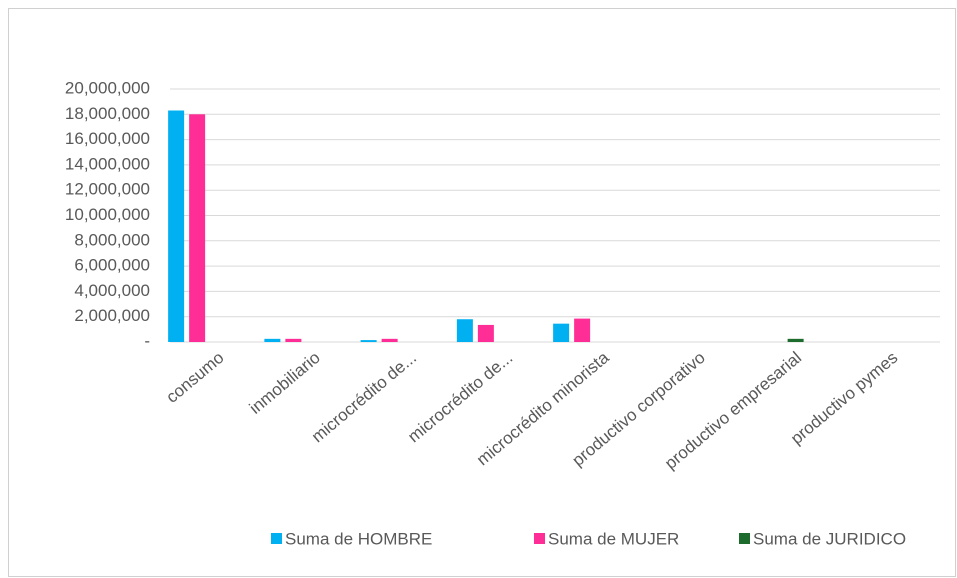  I want to click on legend-label: Suma de MUJER, so click(613, 538).